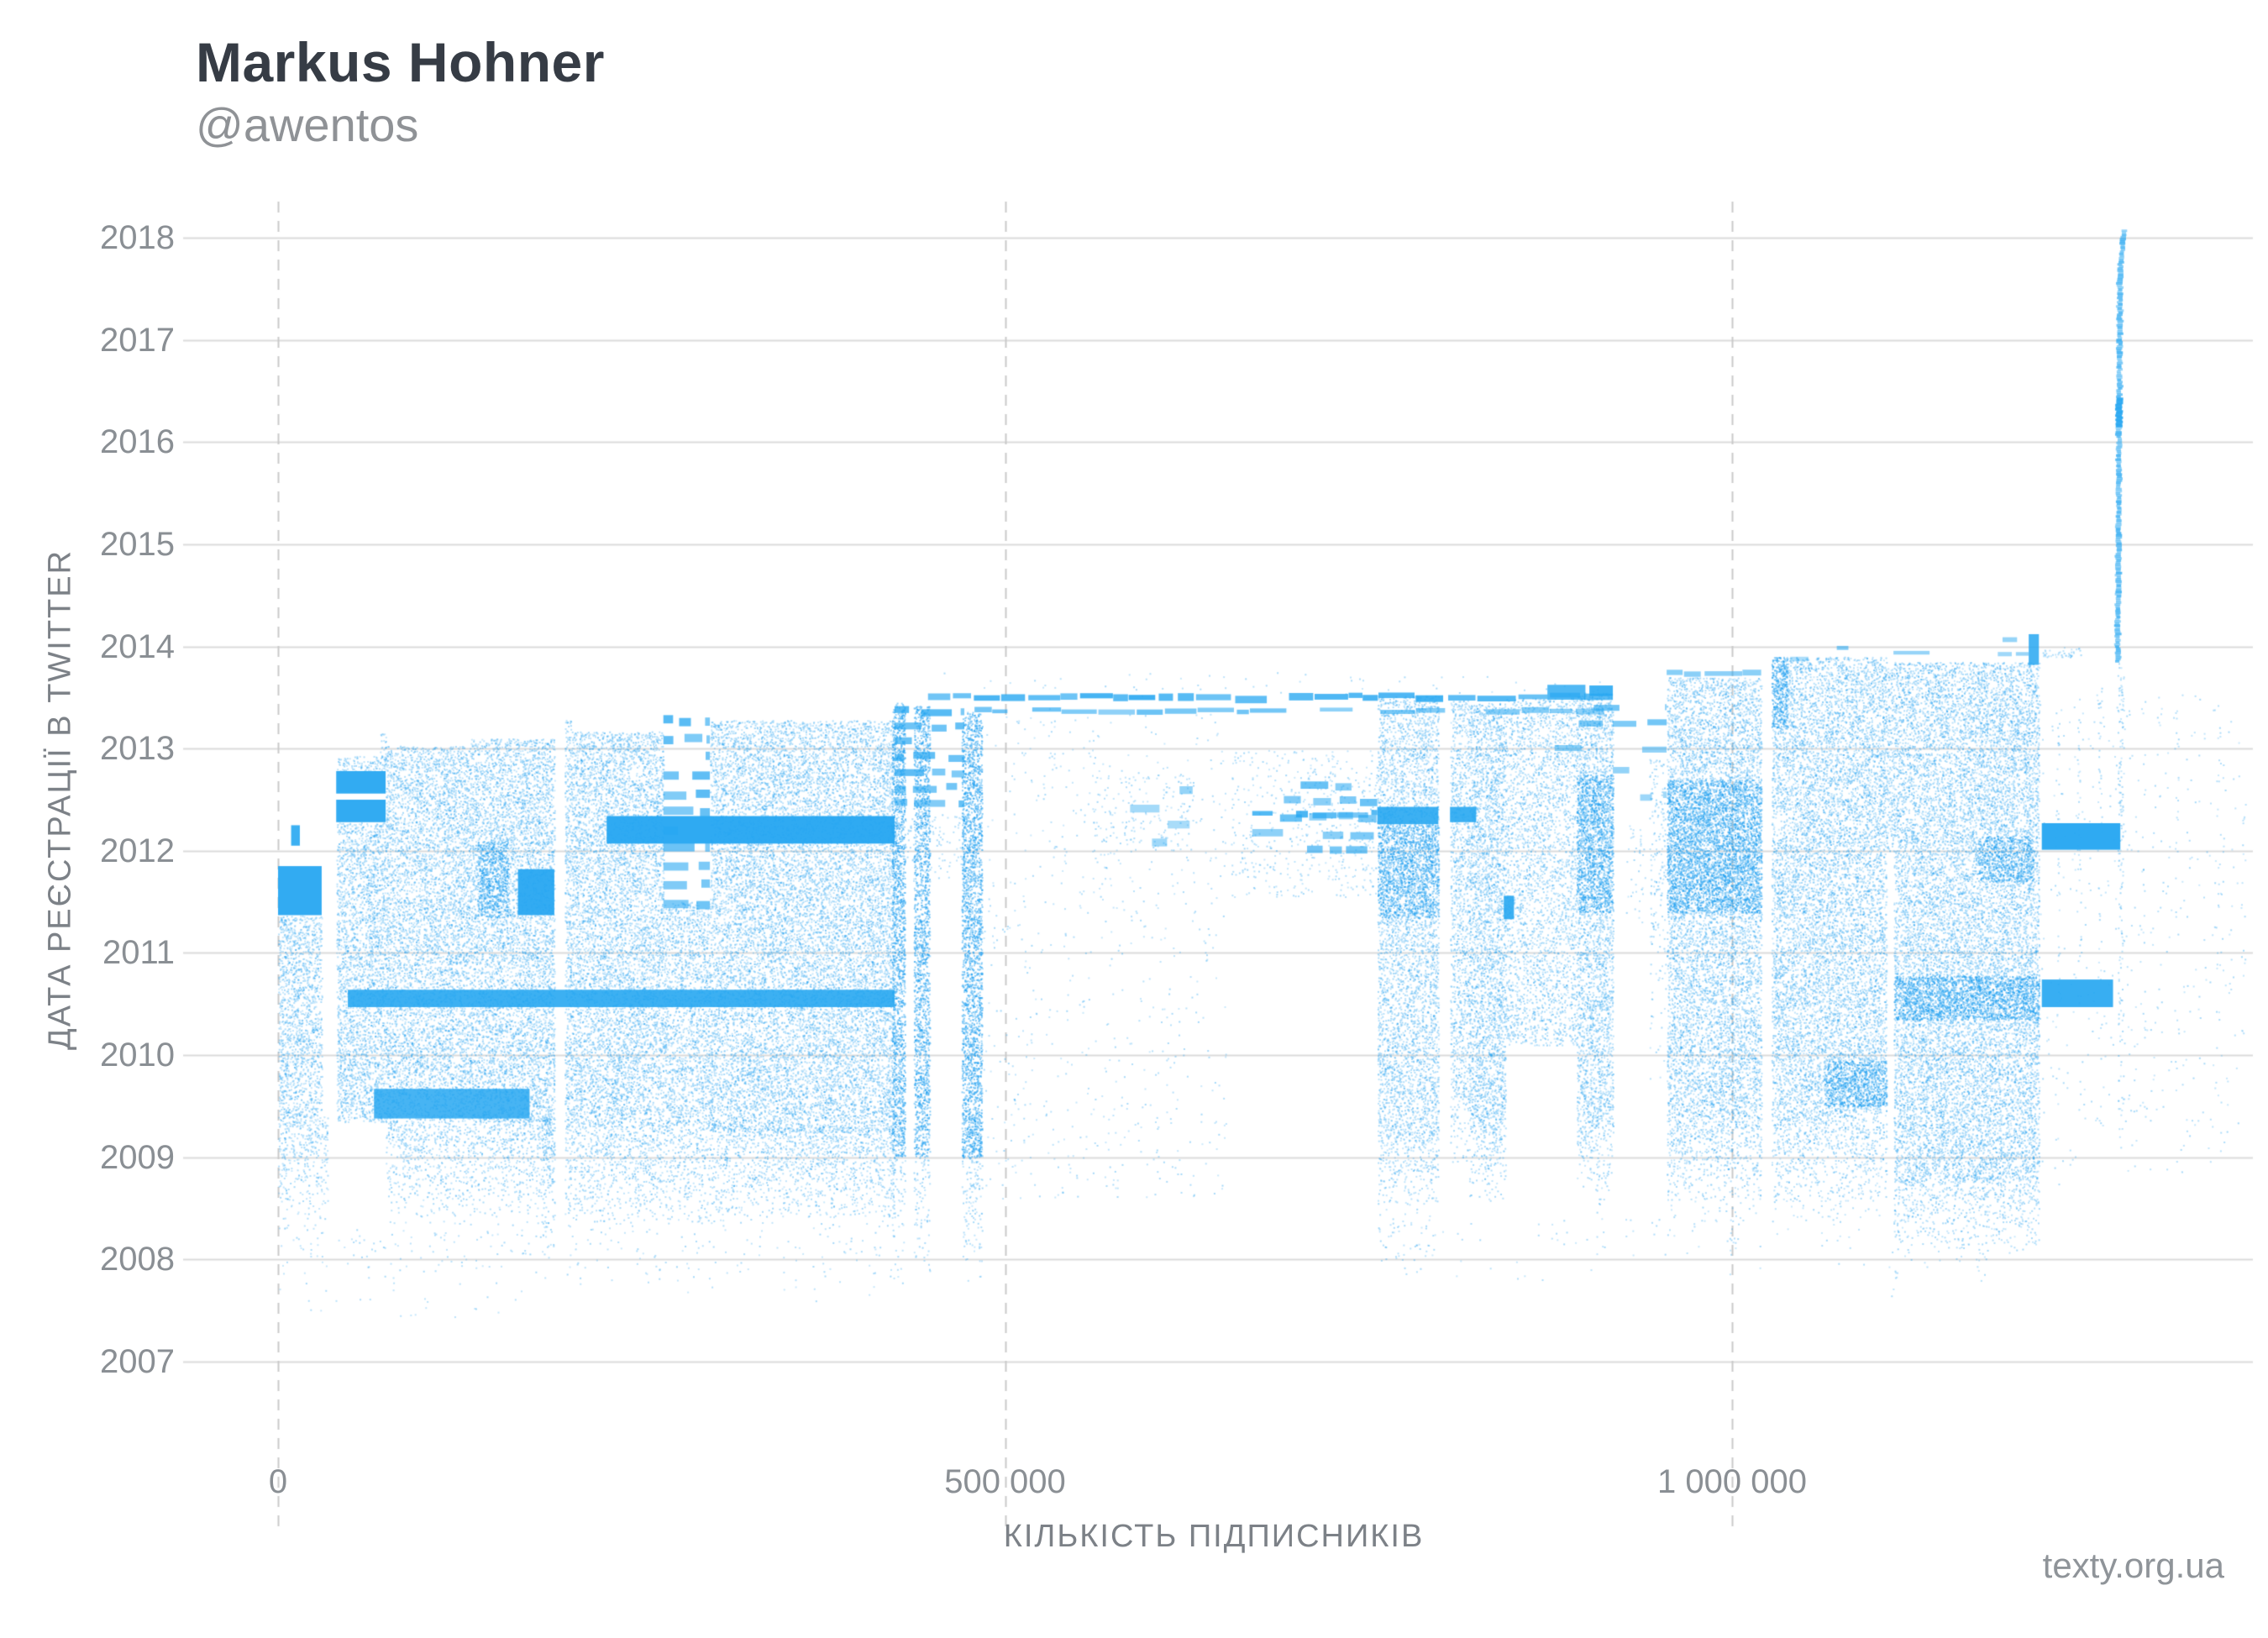 This screenshot has width=2268, height=1638. Describe the element at coordinates (137, 1157) in the screenshot. I see `y-tick-label: 2009` at that location.